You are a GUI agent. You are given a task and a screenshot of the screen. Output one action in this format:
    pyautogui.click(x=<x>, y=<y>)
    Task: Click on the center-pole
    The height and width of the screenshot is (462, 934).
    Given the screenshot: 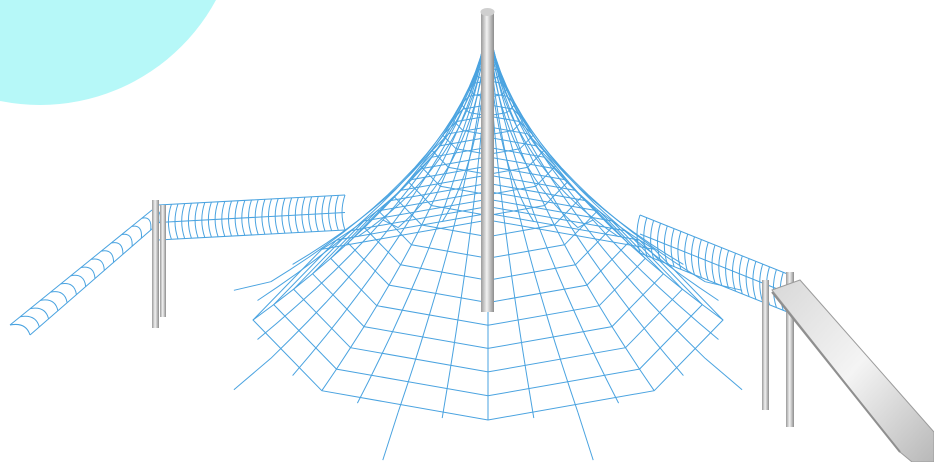 What is the action you would take?
    pyautogui.click(x=487, y=162)
    